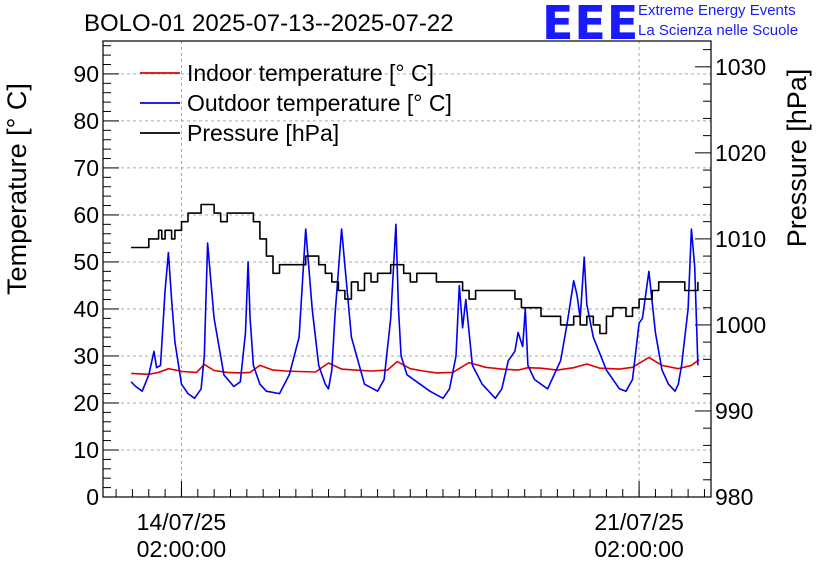 The height and width of the screenshot is (572, 836). I want to click on y-tick-label: 30, so click(86, 356).